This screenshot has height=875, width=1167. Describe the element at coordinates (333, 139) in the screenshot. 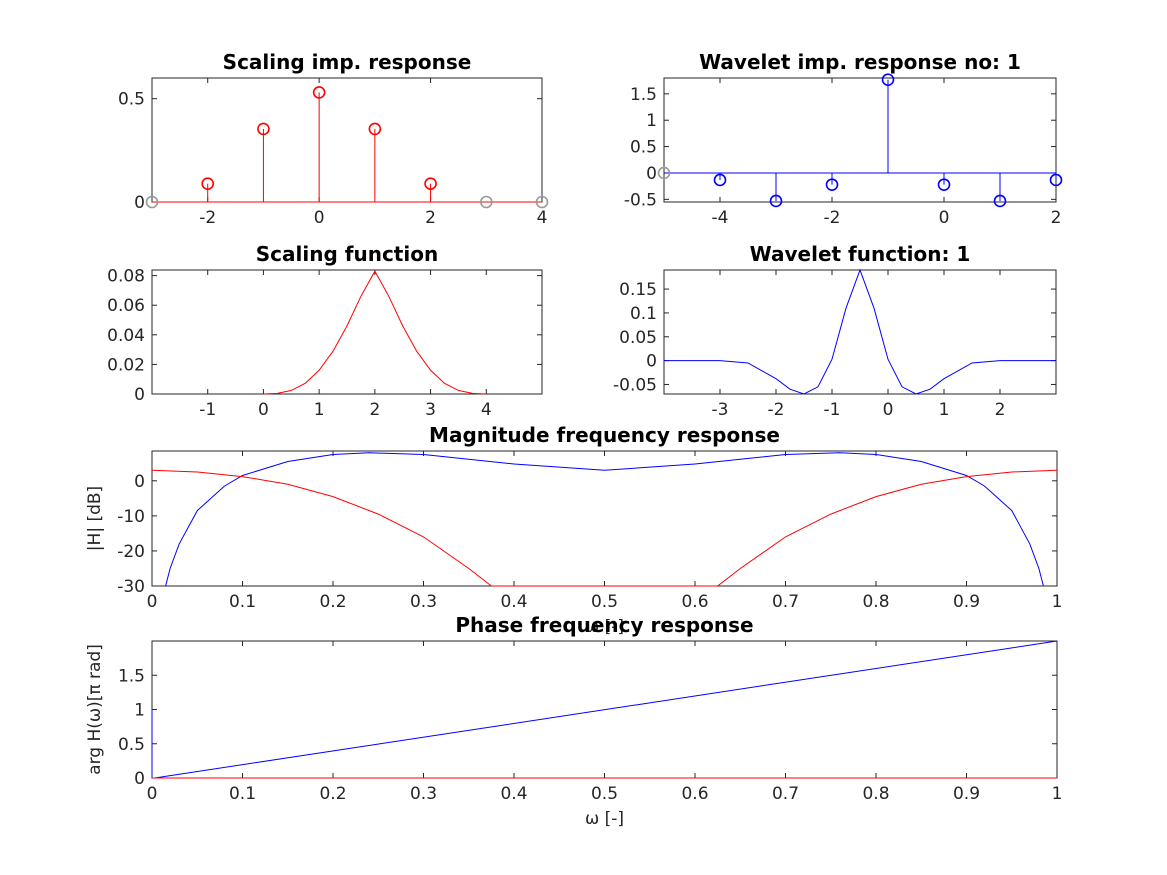

I see `axes-0: -2 0 2 4 0 0.5 Scaling imp. response` at that location.